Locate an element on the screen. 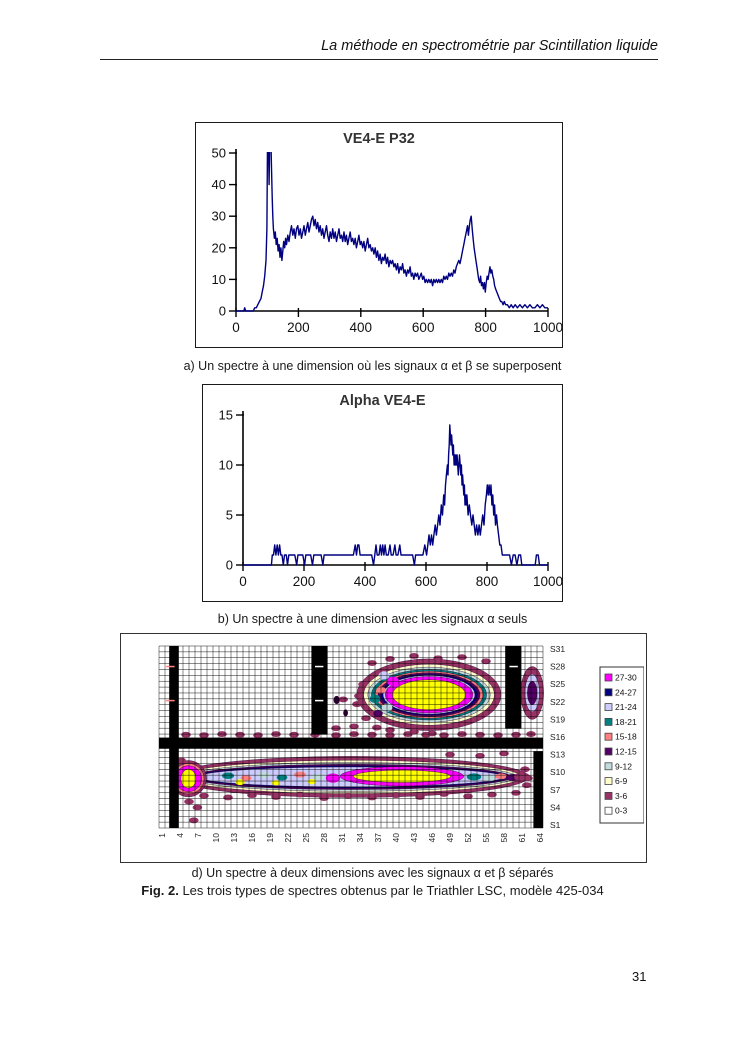 The height and width of the screenshot is (1053, 745). svg-text: 28 is located at coordinates (324, 838).